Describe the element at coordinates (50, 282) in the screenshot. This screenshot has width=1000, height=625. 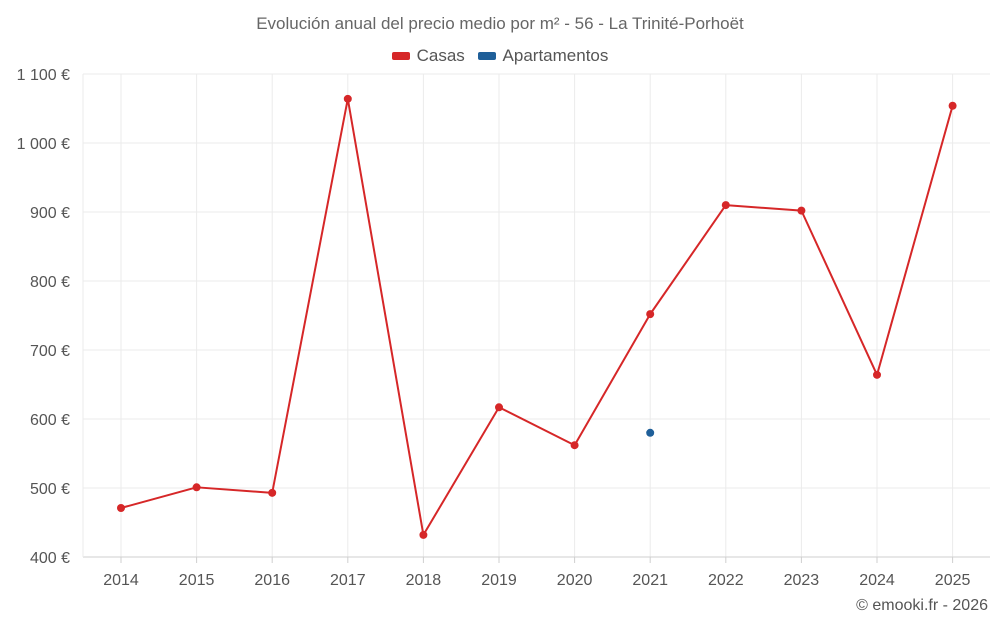
I see `y-tick-label: 800 €` at that location.